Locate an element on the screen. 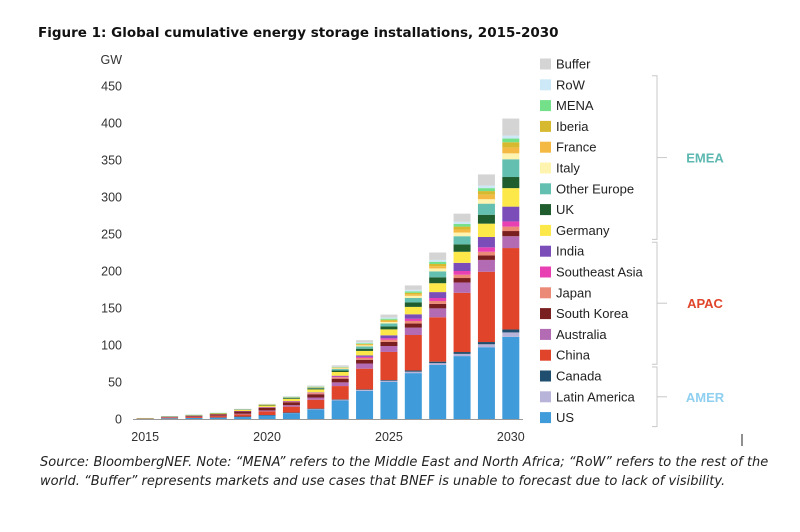 The width and height of the screenshot is (800, 532). legend-label: Latin America is located at coordinates (596, 396).